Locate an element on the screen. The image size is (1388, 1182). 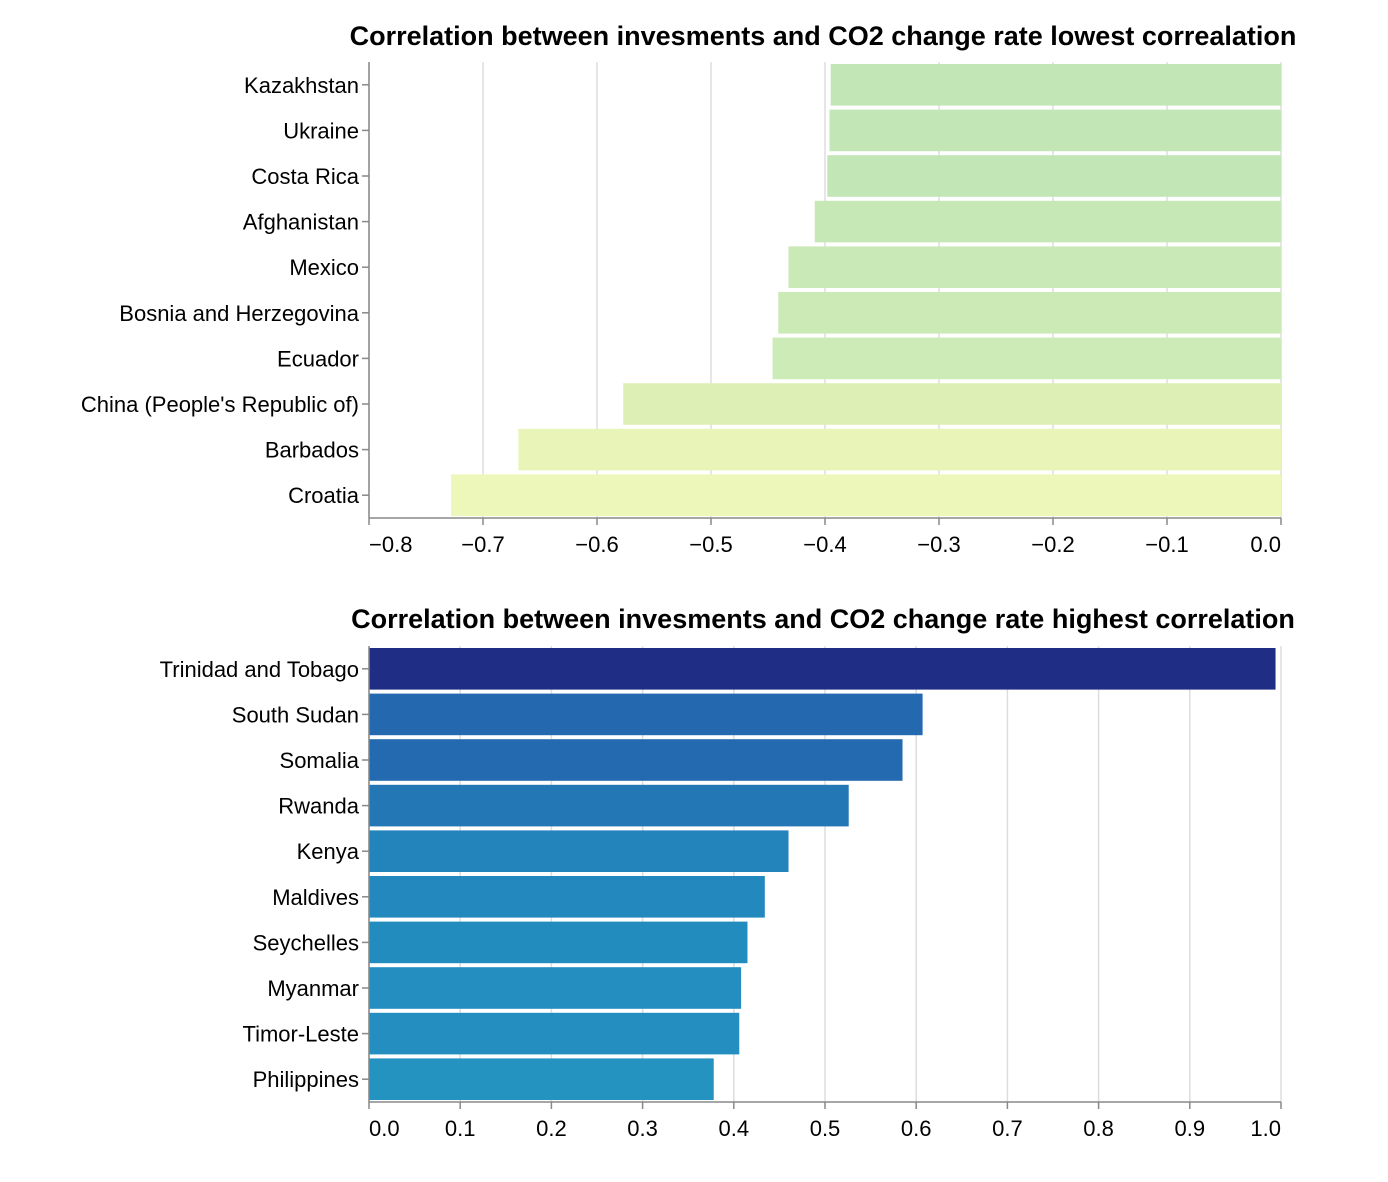
lowest-x-tick-label: −0.8 is located at coordinates (390, 544).